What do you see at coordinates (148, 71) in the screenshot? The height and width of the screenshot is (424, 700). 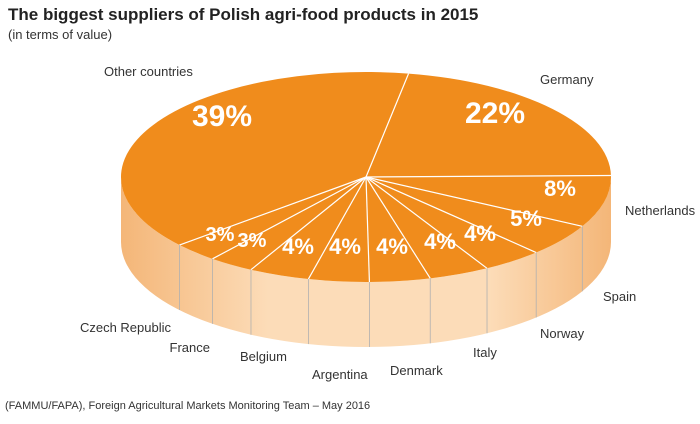 I see `slice-category-label: Other countries` at bounding box center [148, 71].